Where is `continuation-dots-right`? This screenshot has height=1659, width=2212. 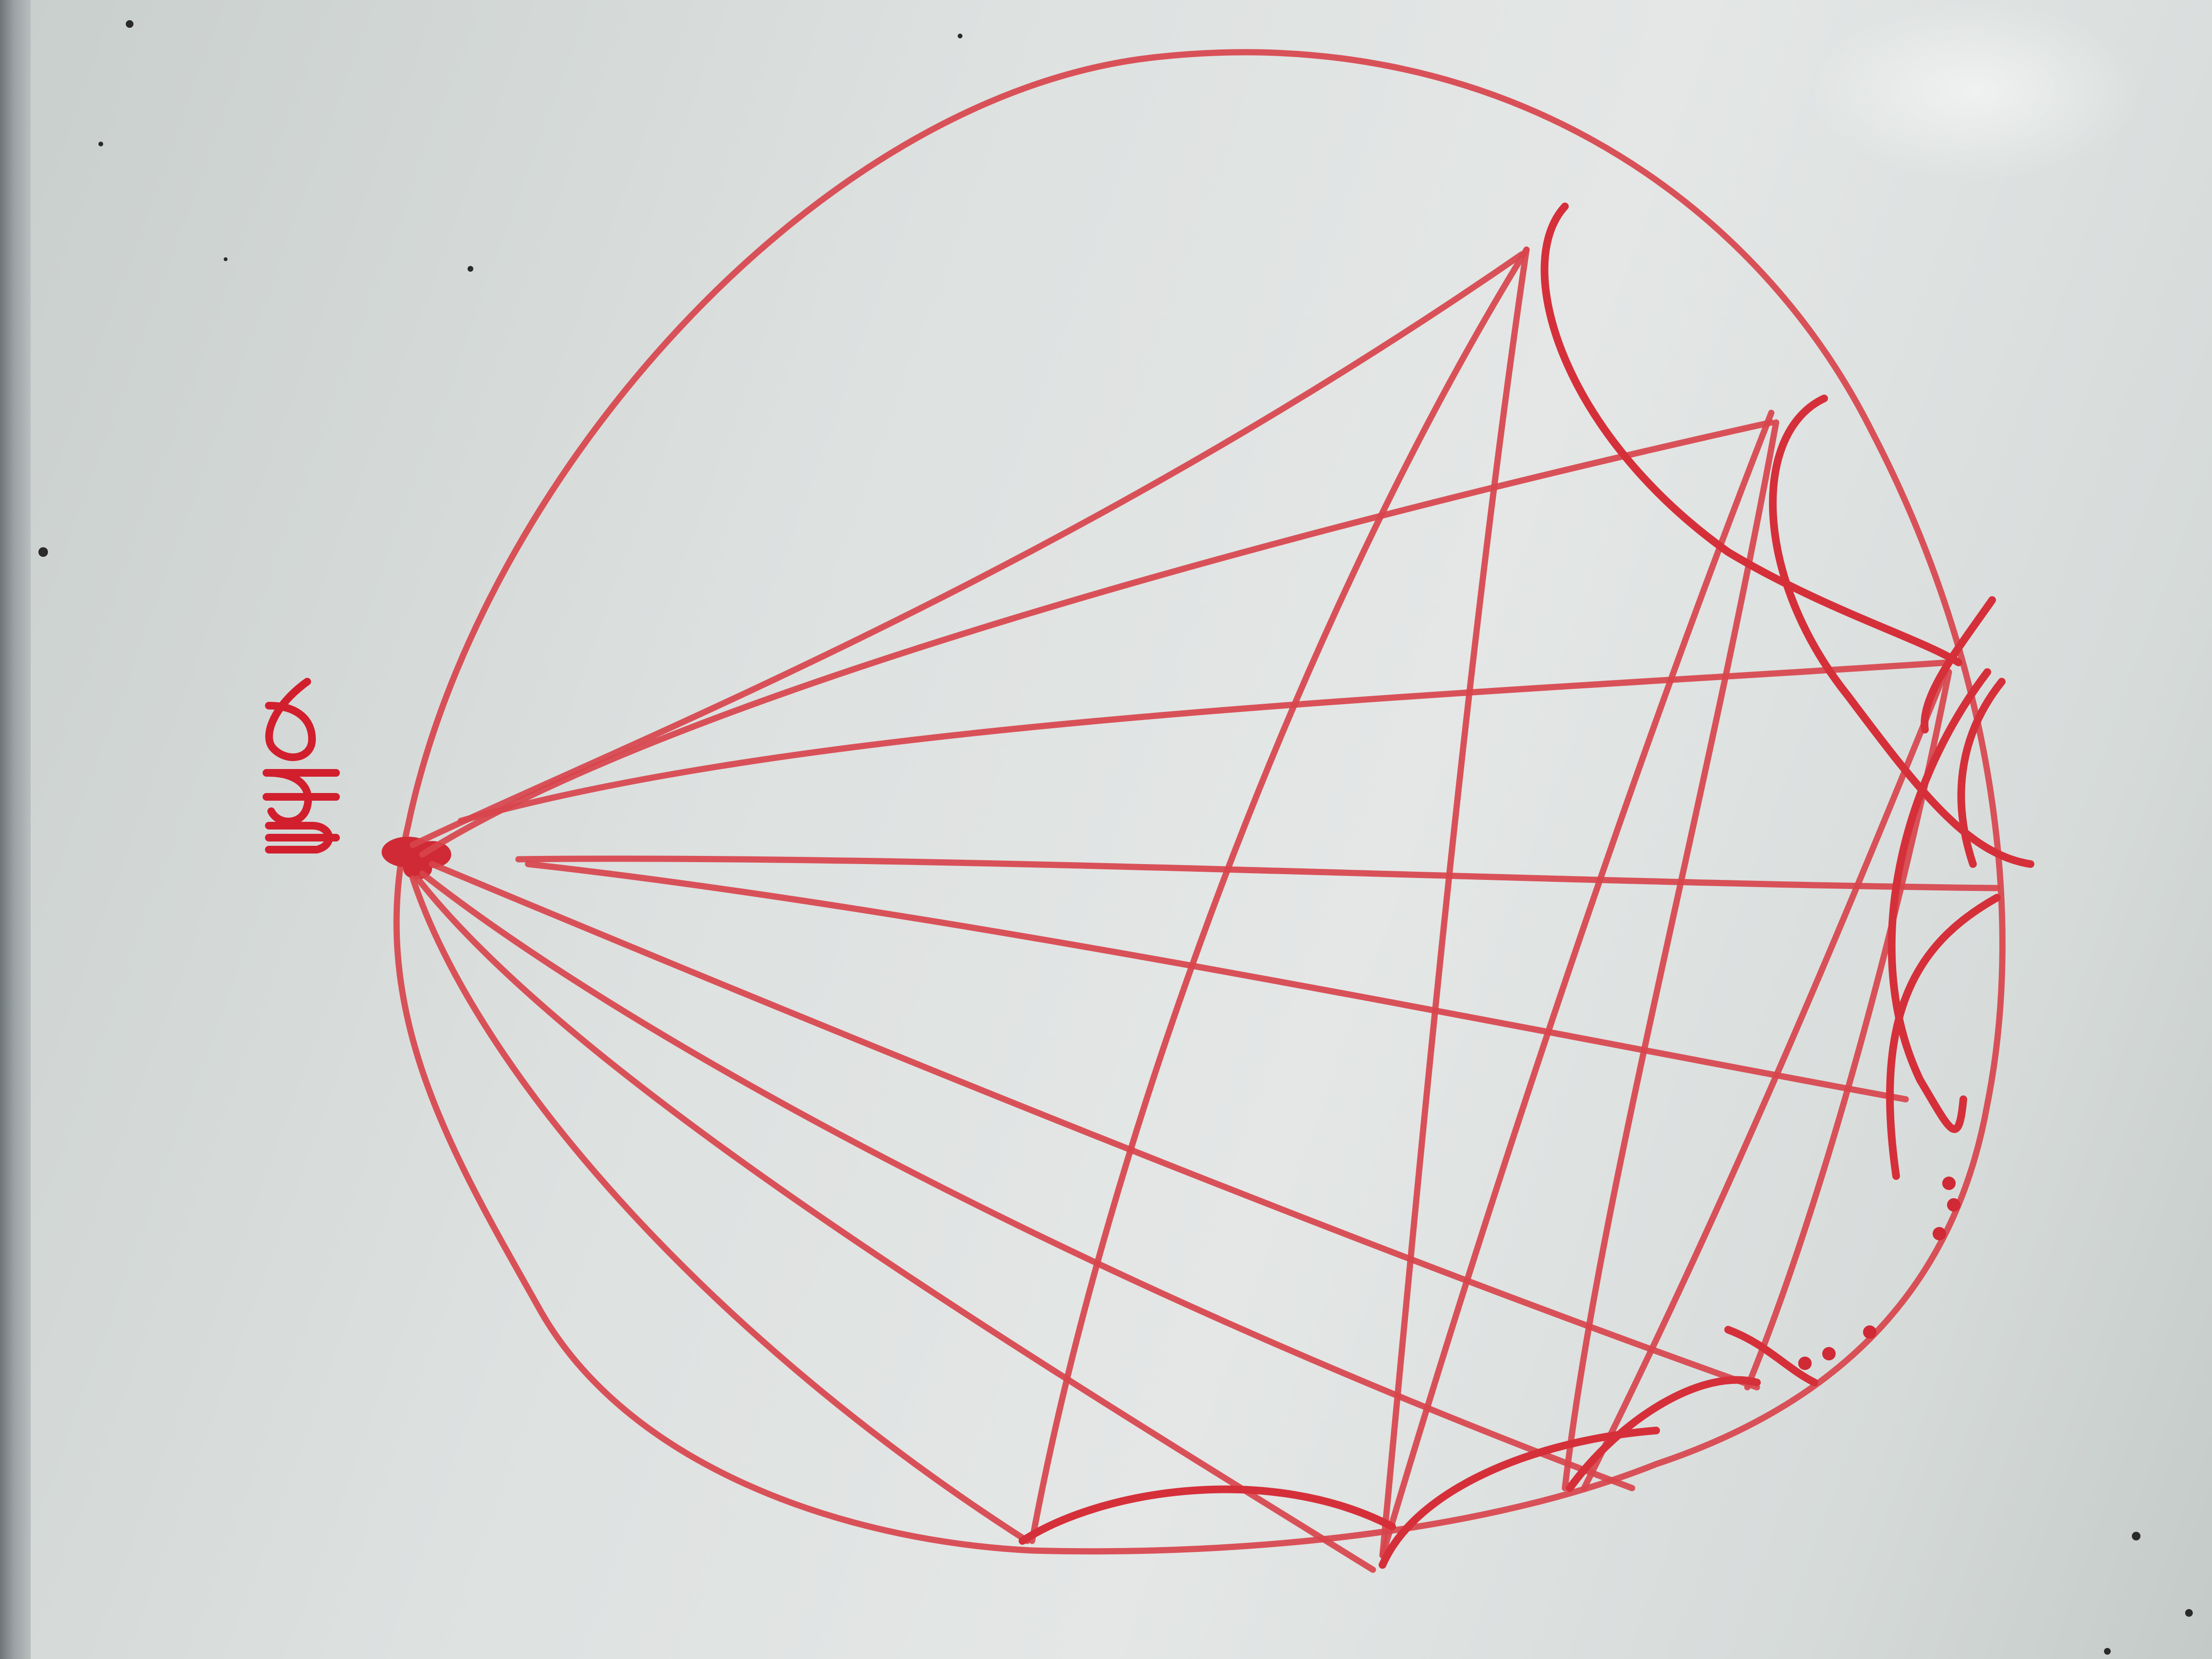 continuation-dots-right is located at coordinates (1946, 1208).